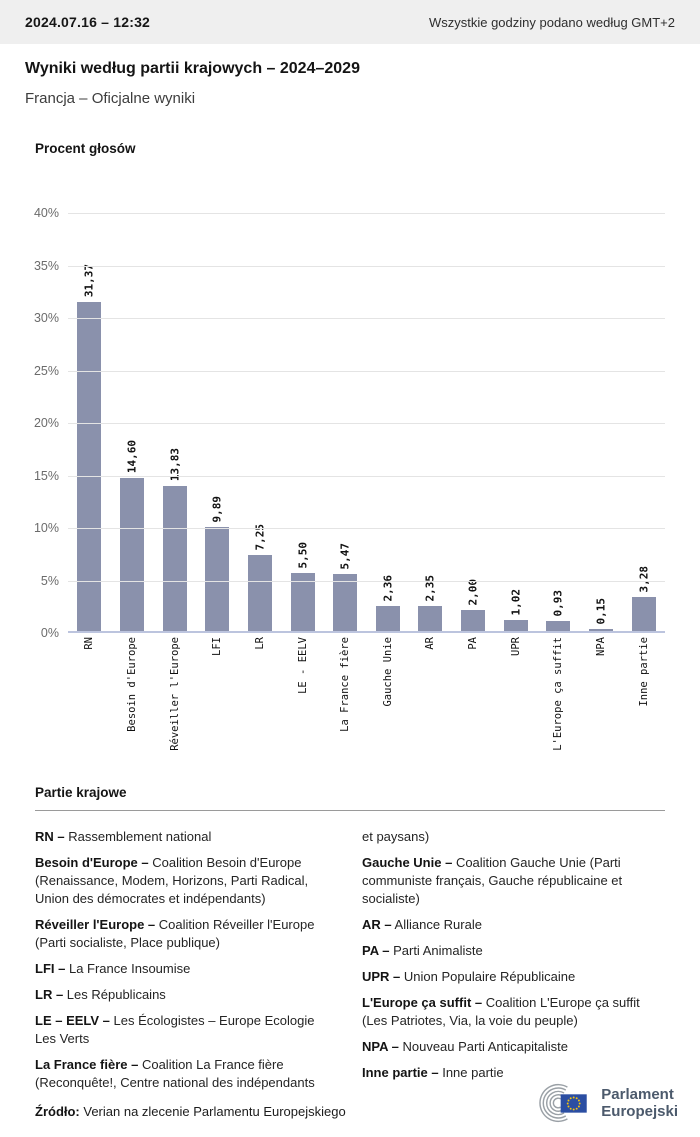  I want to click on bar-value-label: 0,93, so click(558, 603).